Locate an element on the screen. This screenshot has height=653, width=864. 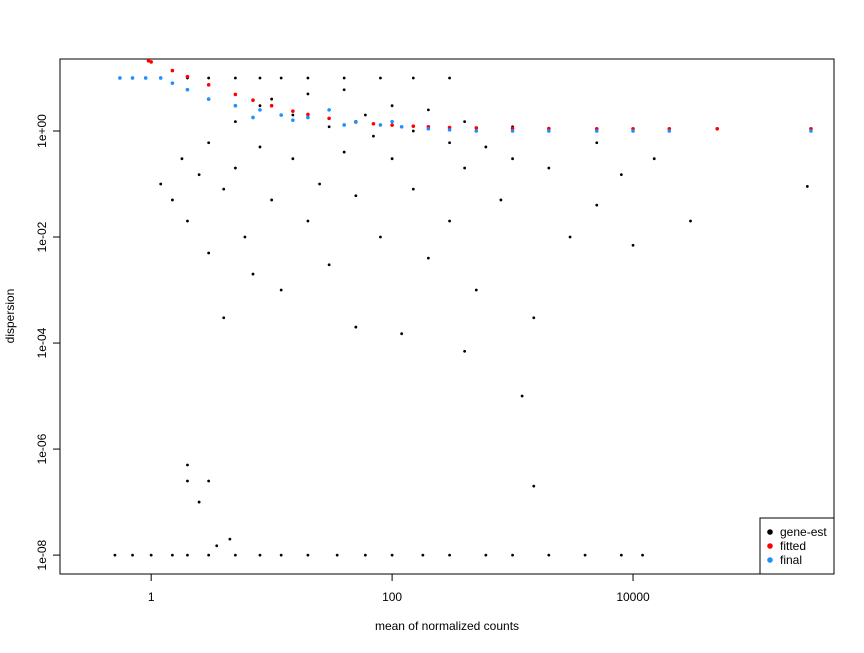
x-tick-label: 100 is located at coordinates (392, 597).